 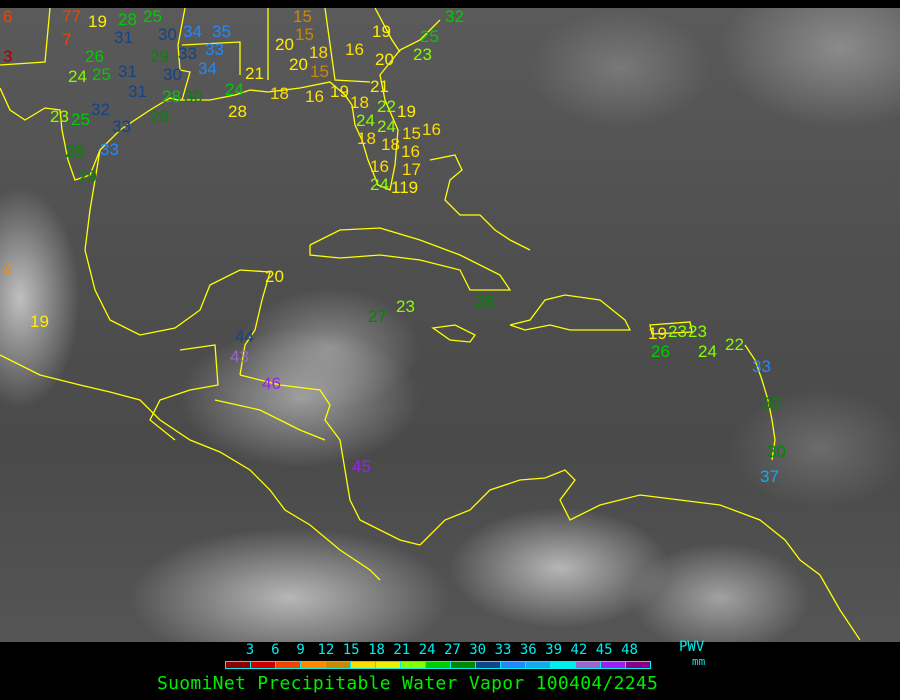 I want to click on station-pwv-label: 27, so click(x=377, y=316).